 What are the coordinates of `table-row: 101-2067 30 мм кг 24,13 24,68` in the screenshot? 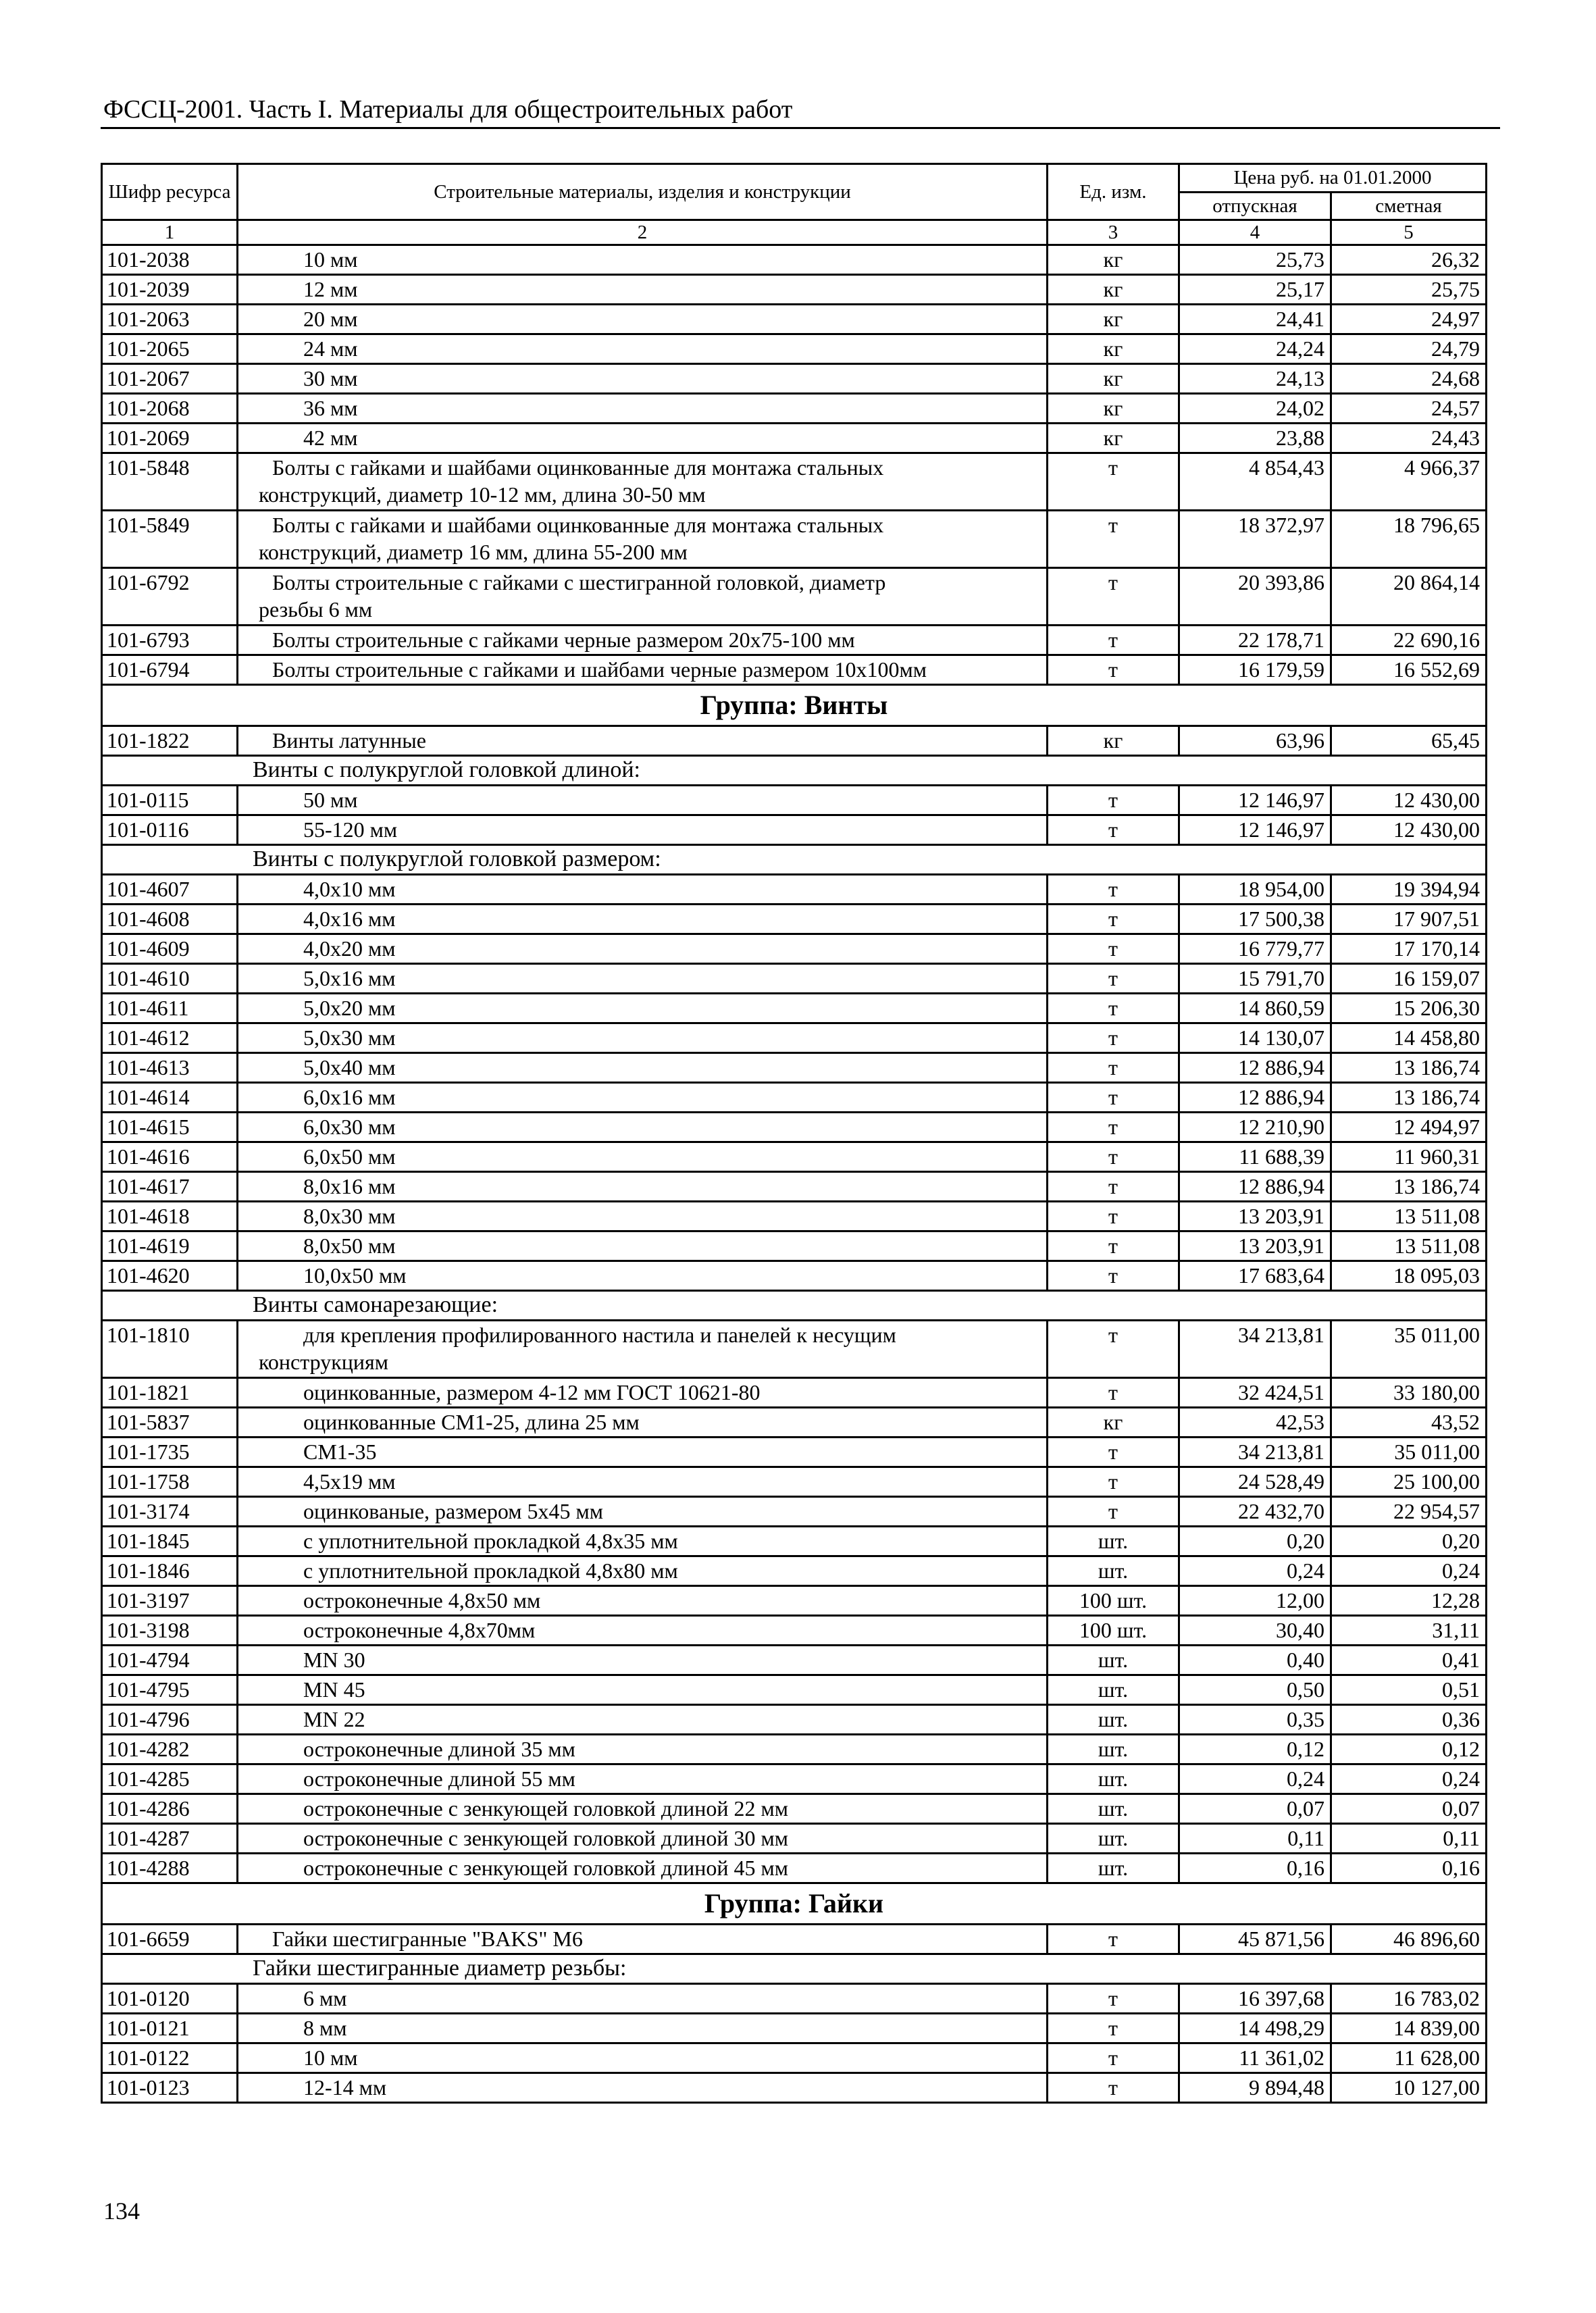 It's located at (794, 379).